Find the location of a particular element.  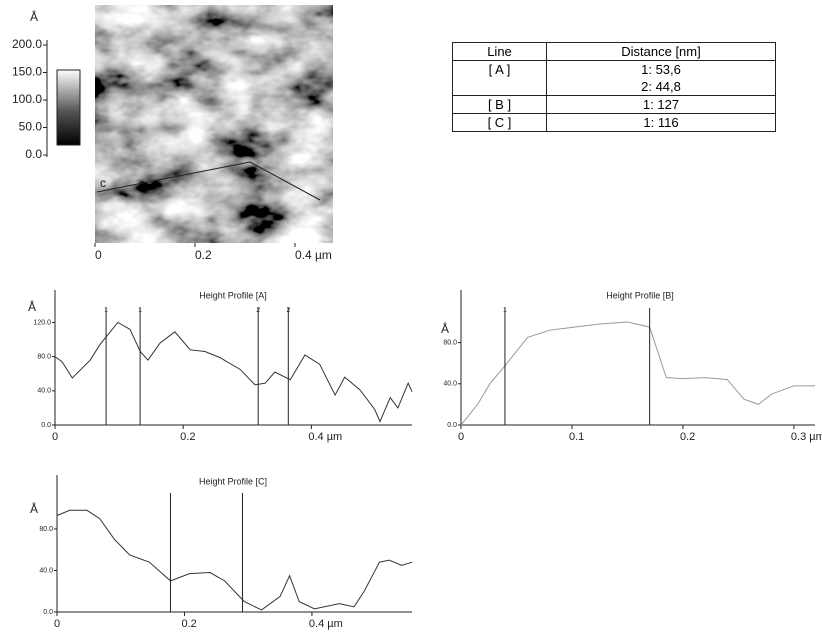

distance: 1: 116 is located at coordinates (661, 122).